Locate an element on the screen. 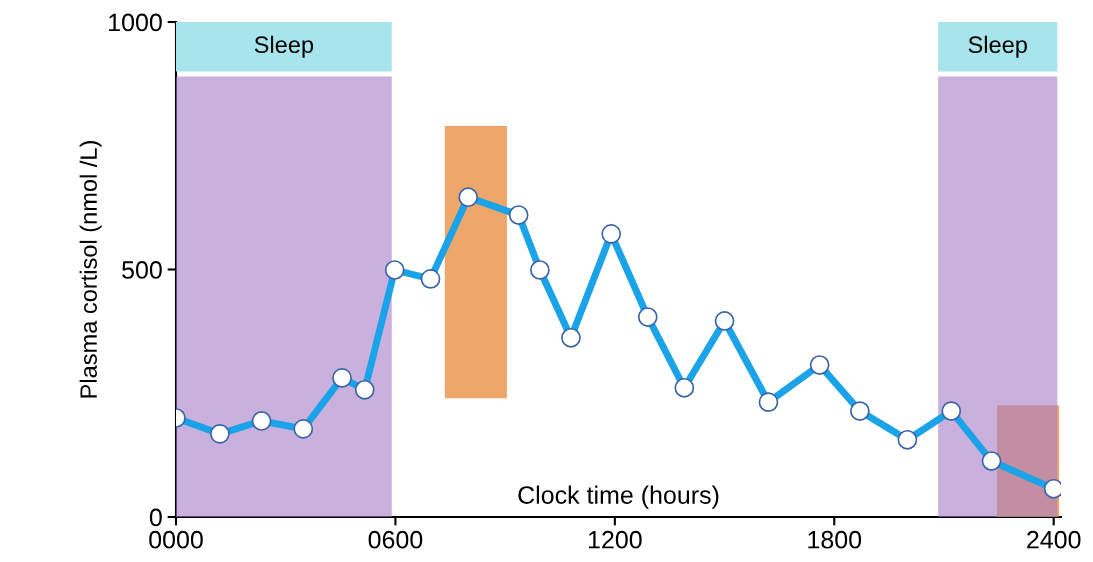 The height and width of the screenshot is (562, 1093). x-axis-title: Clock time (hours) is located at coordinates (618, 497).